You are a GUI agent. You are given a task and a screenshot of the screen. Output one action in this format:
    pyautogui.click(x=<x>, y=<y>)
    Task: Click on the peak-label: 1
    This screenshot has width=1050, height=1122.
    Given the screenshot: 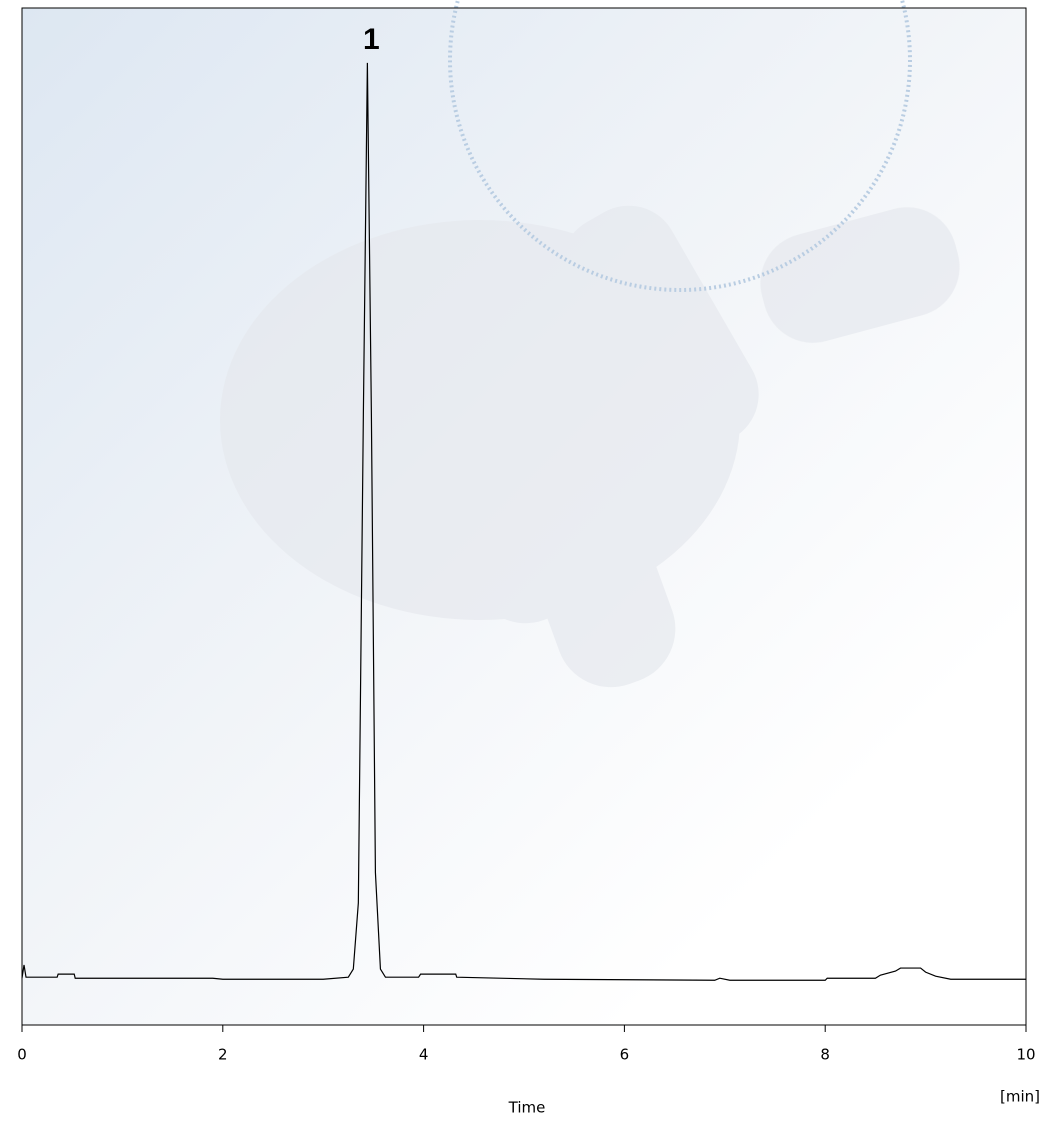 What is the action you would take?
    pyautogui.click(x=371, y=39)
    